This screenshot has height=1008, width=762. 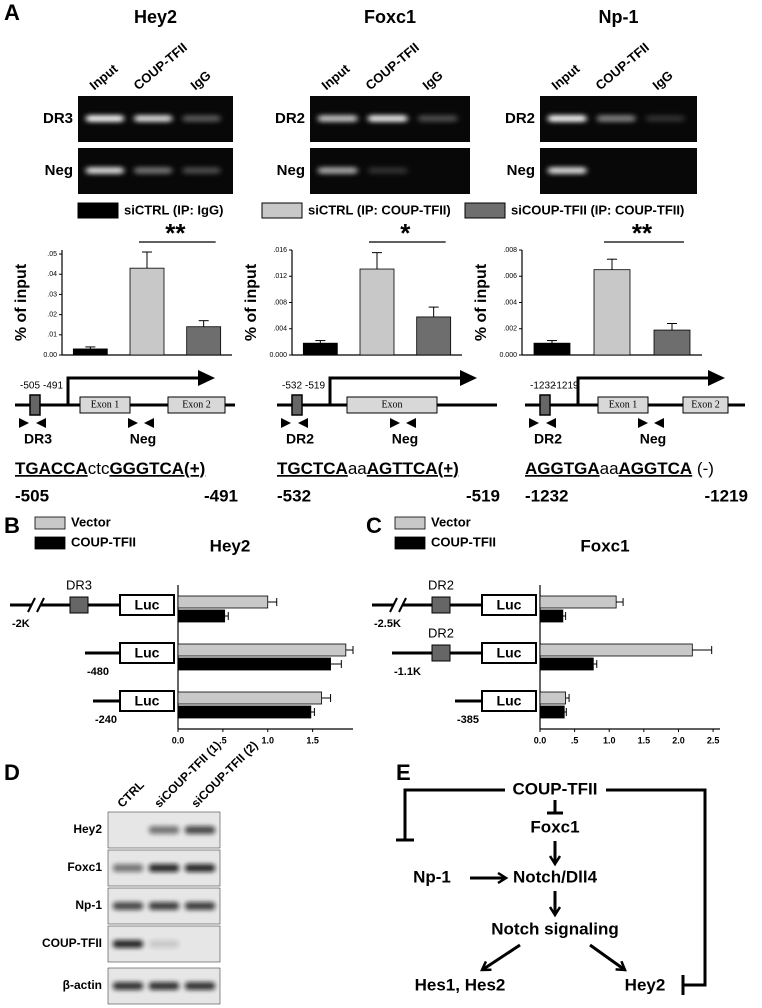 I want to click on gel-title: Hey2, so click(x=155, y=17).